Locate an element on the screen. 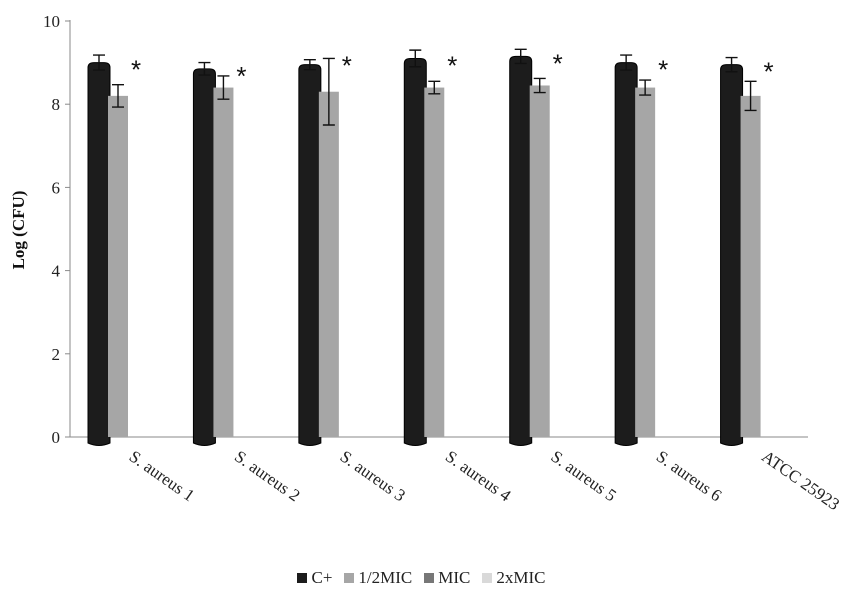 The height and width of the screenshot is (592, 843). x-tick-label: S. aureus 3 is located at coordinates (373, 476).